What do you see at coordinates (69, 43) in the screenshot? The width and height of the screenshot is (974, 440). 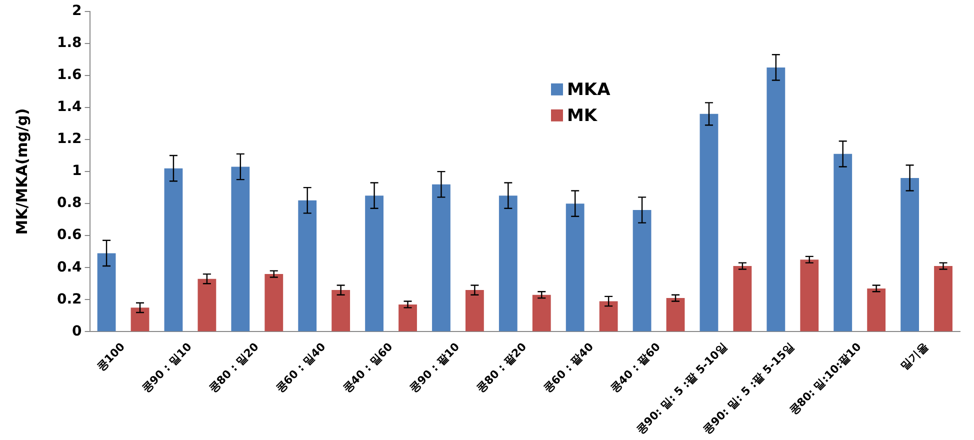 I see `y-tick-label: 1.8` at bounding box center [69, 43].